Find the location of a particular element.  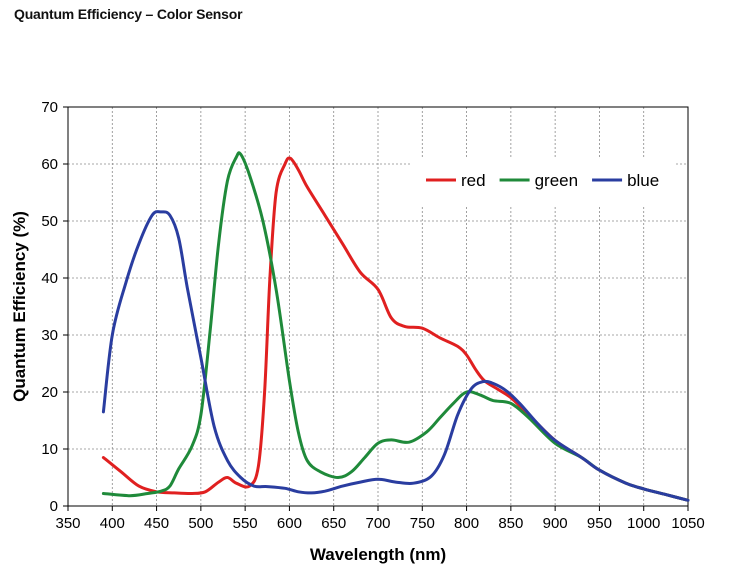

chart-title: Quantum Efficiency – Color Sensor is located at coordinates (128, 14).